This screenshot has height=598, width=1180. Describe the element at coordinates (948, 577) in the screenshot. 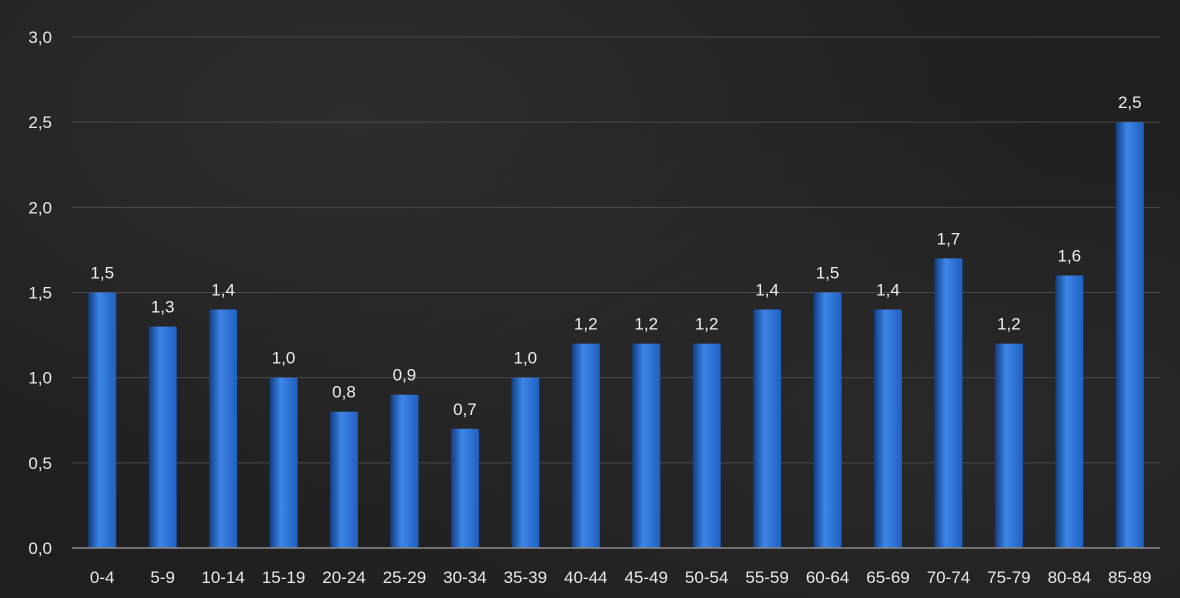

I see `x-category-label: 70-74` at that location.